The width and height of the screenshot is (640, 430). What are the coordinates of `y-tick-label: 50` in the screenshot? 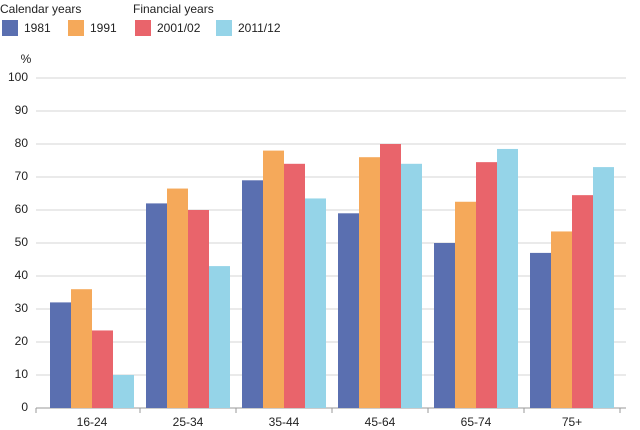 It's located at (22, 242).